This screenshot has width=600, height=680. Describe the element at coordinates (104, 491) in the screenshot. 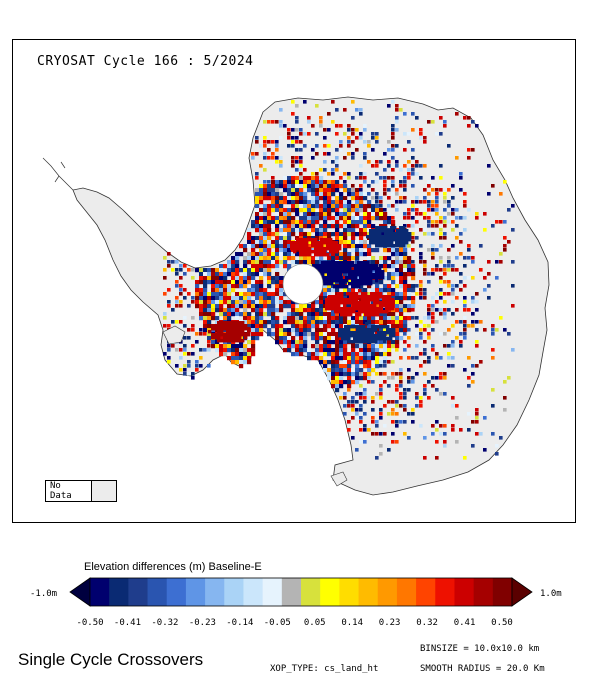

I see `no-data-swatch` at that location.